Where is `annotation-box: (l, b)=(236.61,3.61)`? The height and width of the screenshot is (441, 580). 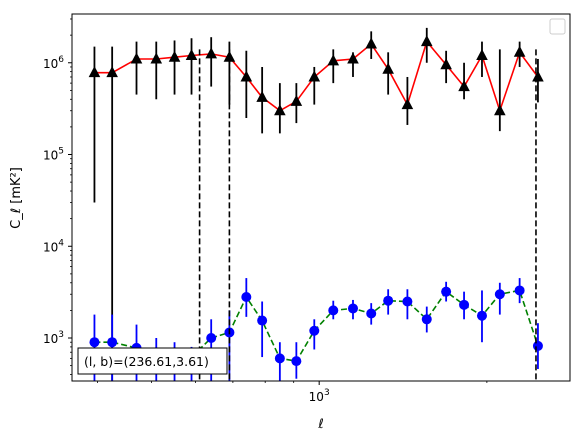 annotation-box: (l, b)=(236.61,3.61) is located at coordinates (152, 361).